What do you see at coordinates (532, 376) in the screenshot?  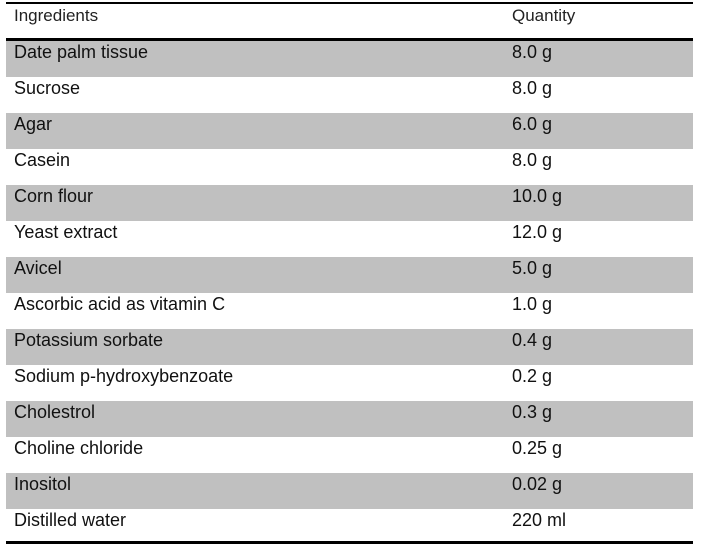 I see `quantity-cell: 0.2 g` at bounding box center [532, 376].